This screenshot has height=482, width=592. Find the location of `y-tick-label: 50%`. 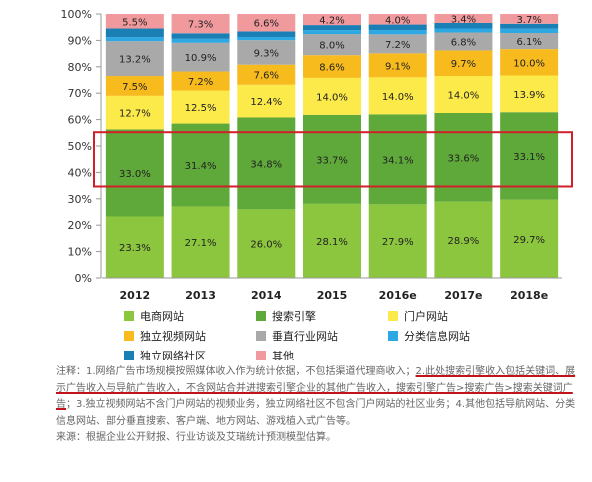

y-tick-label: 50% is located at coordinates (80, 146).